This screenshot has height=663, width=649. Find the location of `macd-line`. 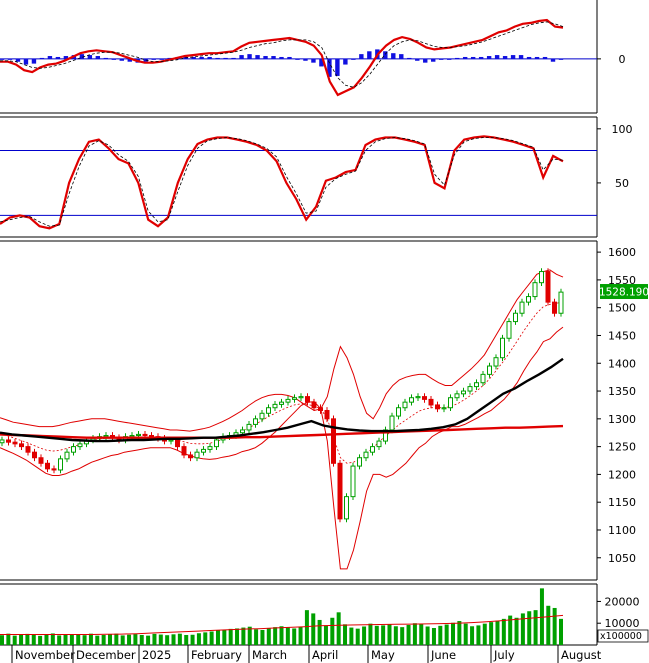

macd-line is located at coordinates (282, 57).